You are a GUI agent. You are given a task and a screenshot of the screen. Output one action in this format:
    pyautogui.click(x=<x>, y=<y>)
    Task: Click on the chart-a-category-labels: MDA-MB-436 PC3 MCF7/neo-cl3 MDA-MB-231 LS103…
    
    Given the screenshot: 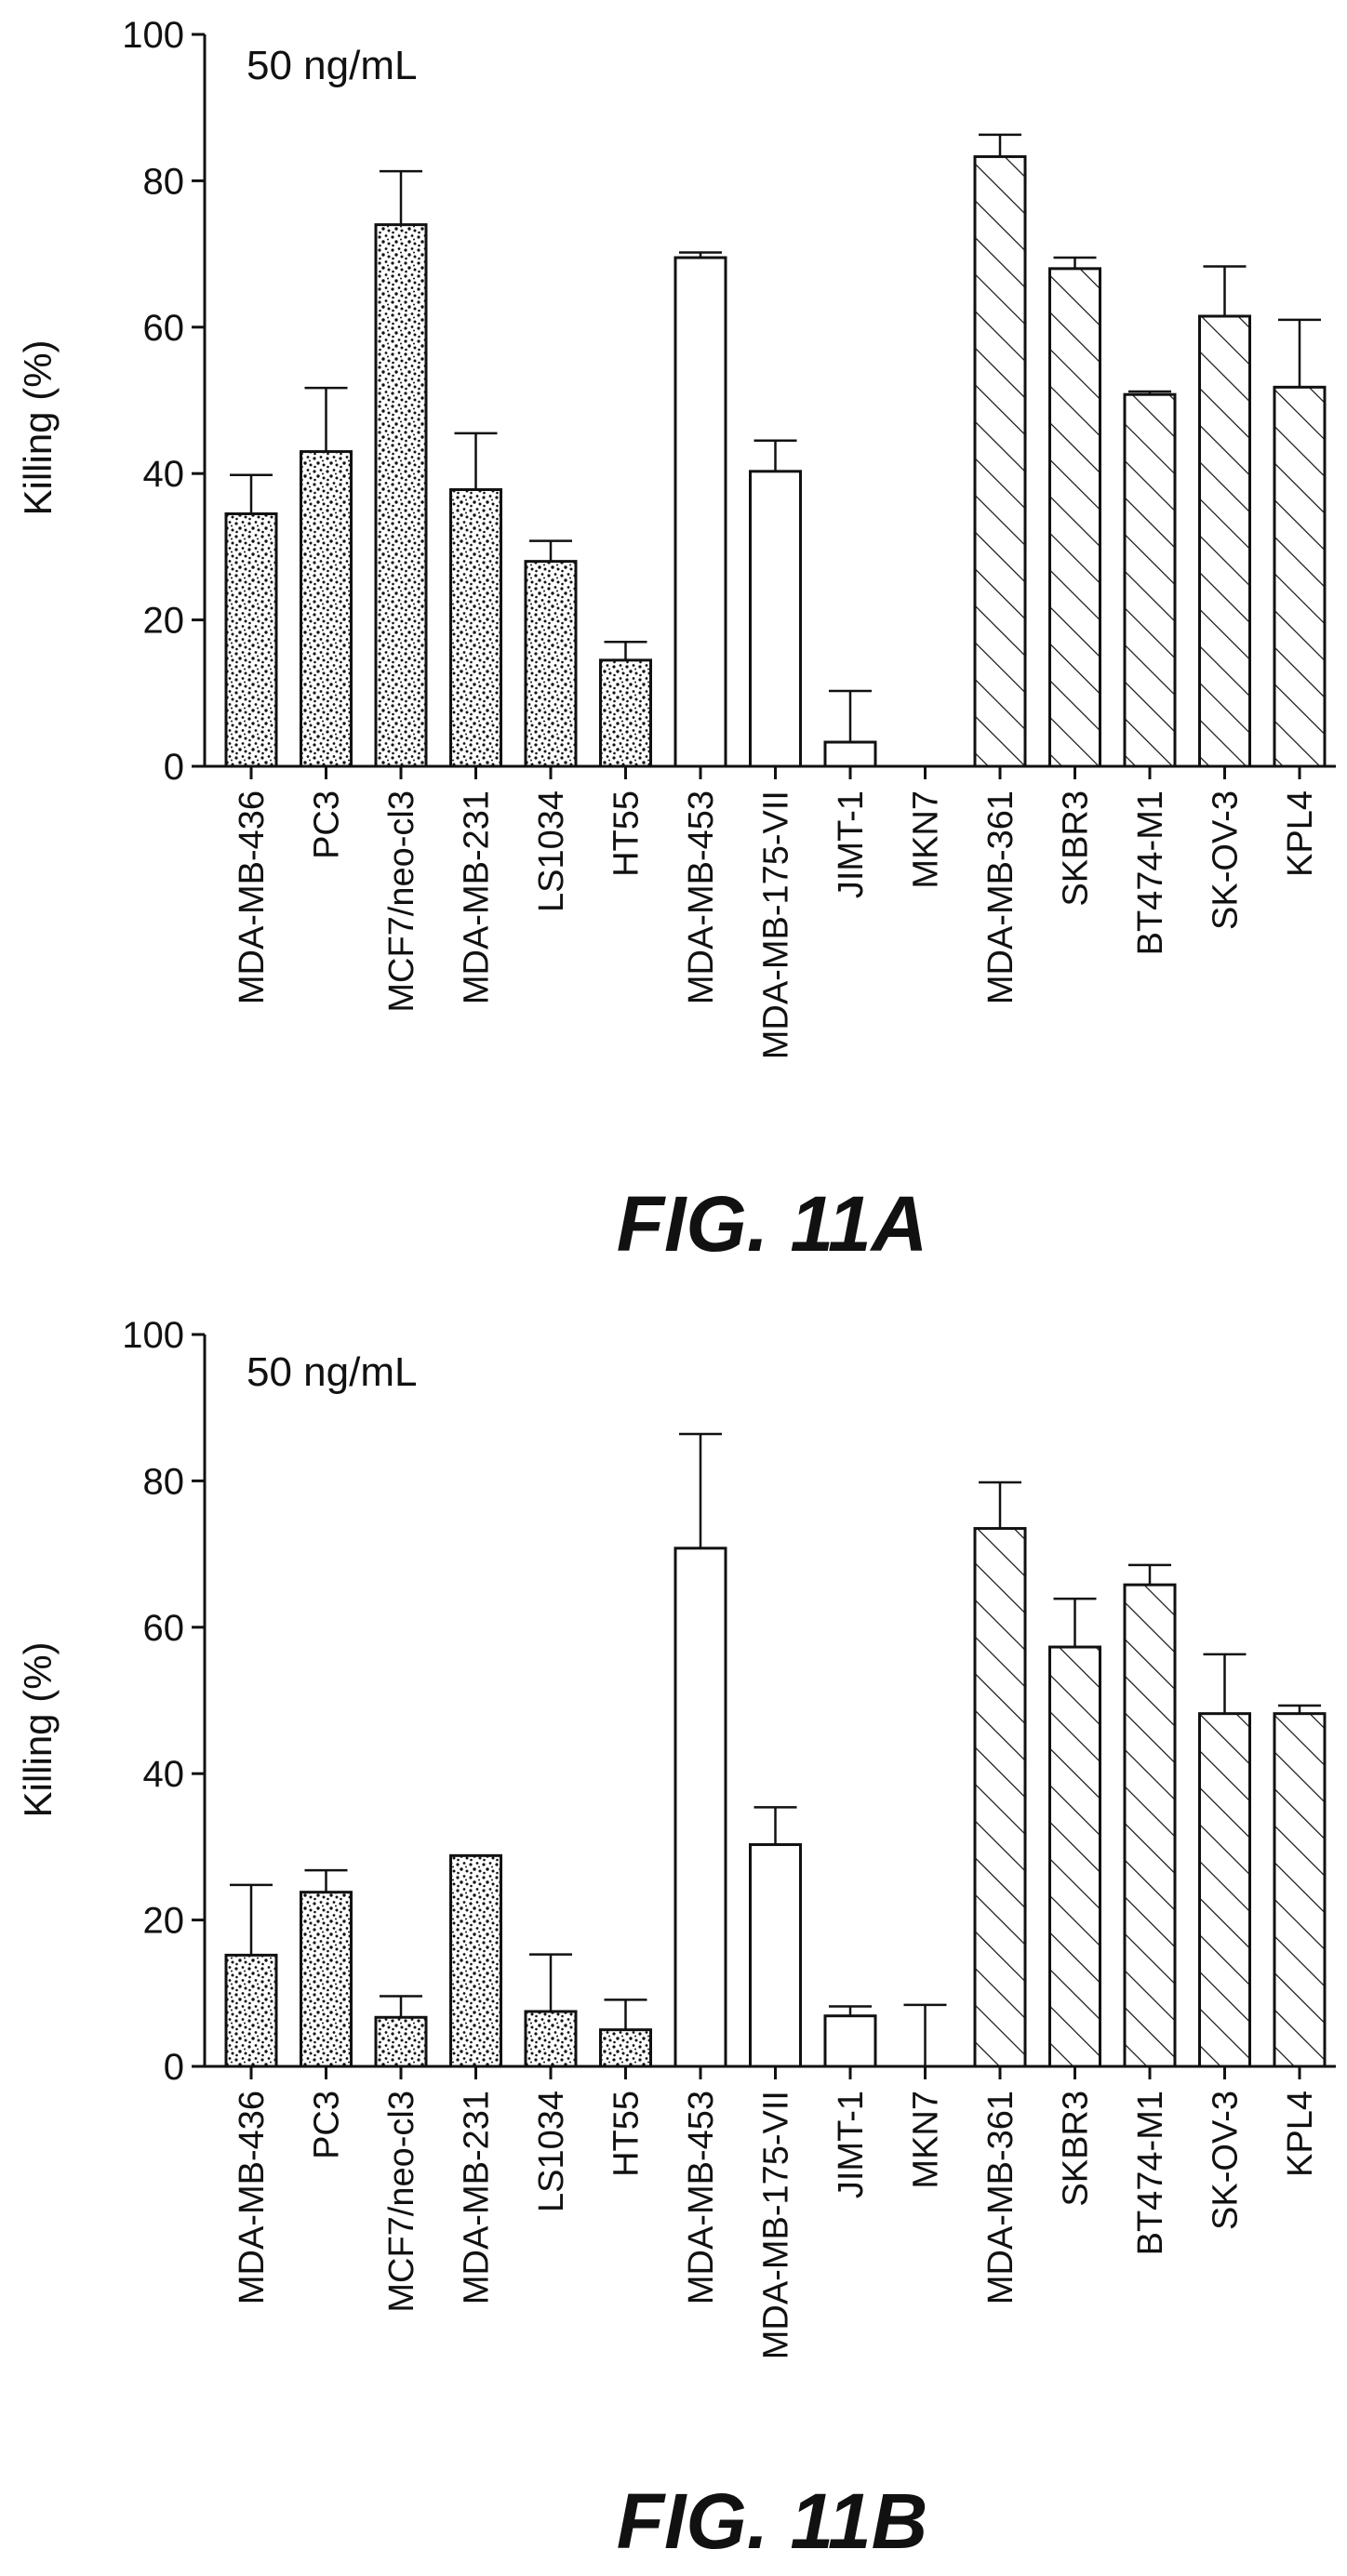 What is the action you would take?
    pyautogui.click(x=776, y=924)
    